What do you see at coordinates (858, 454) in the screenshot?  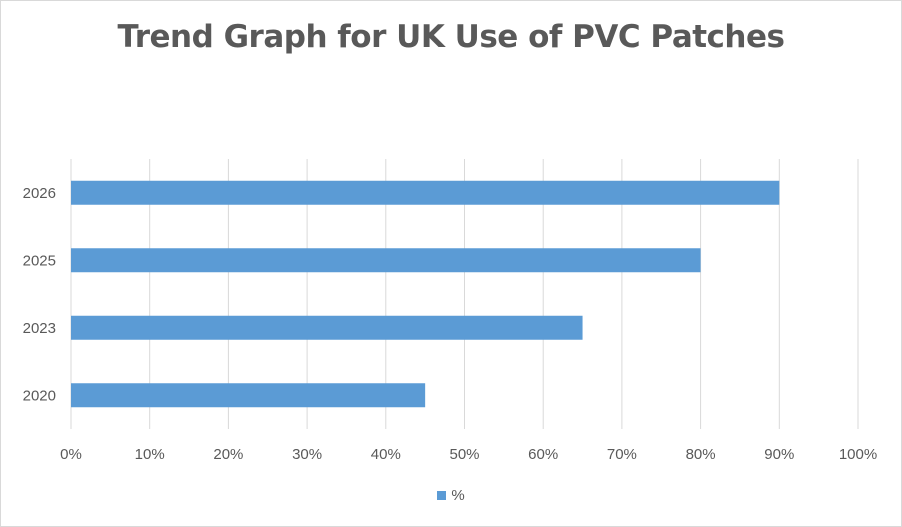 I see `x-tick-label: 100%` at bounding box center [858, 454].